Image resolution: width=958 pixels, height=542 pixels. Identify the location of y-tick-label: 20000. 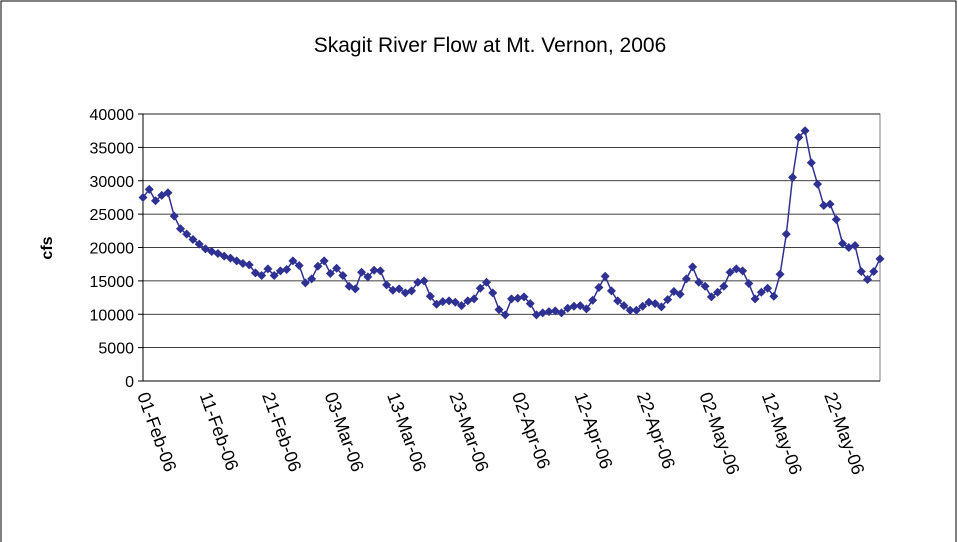
(112, 249).